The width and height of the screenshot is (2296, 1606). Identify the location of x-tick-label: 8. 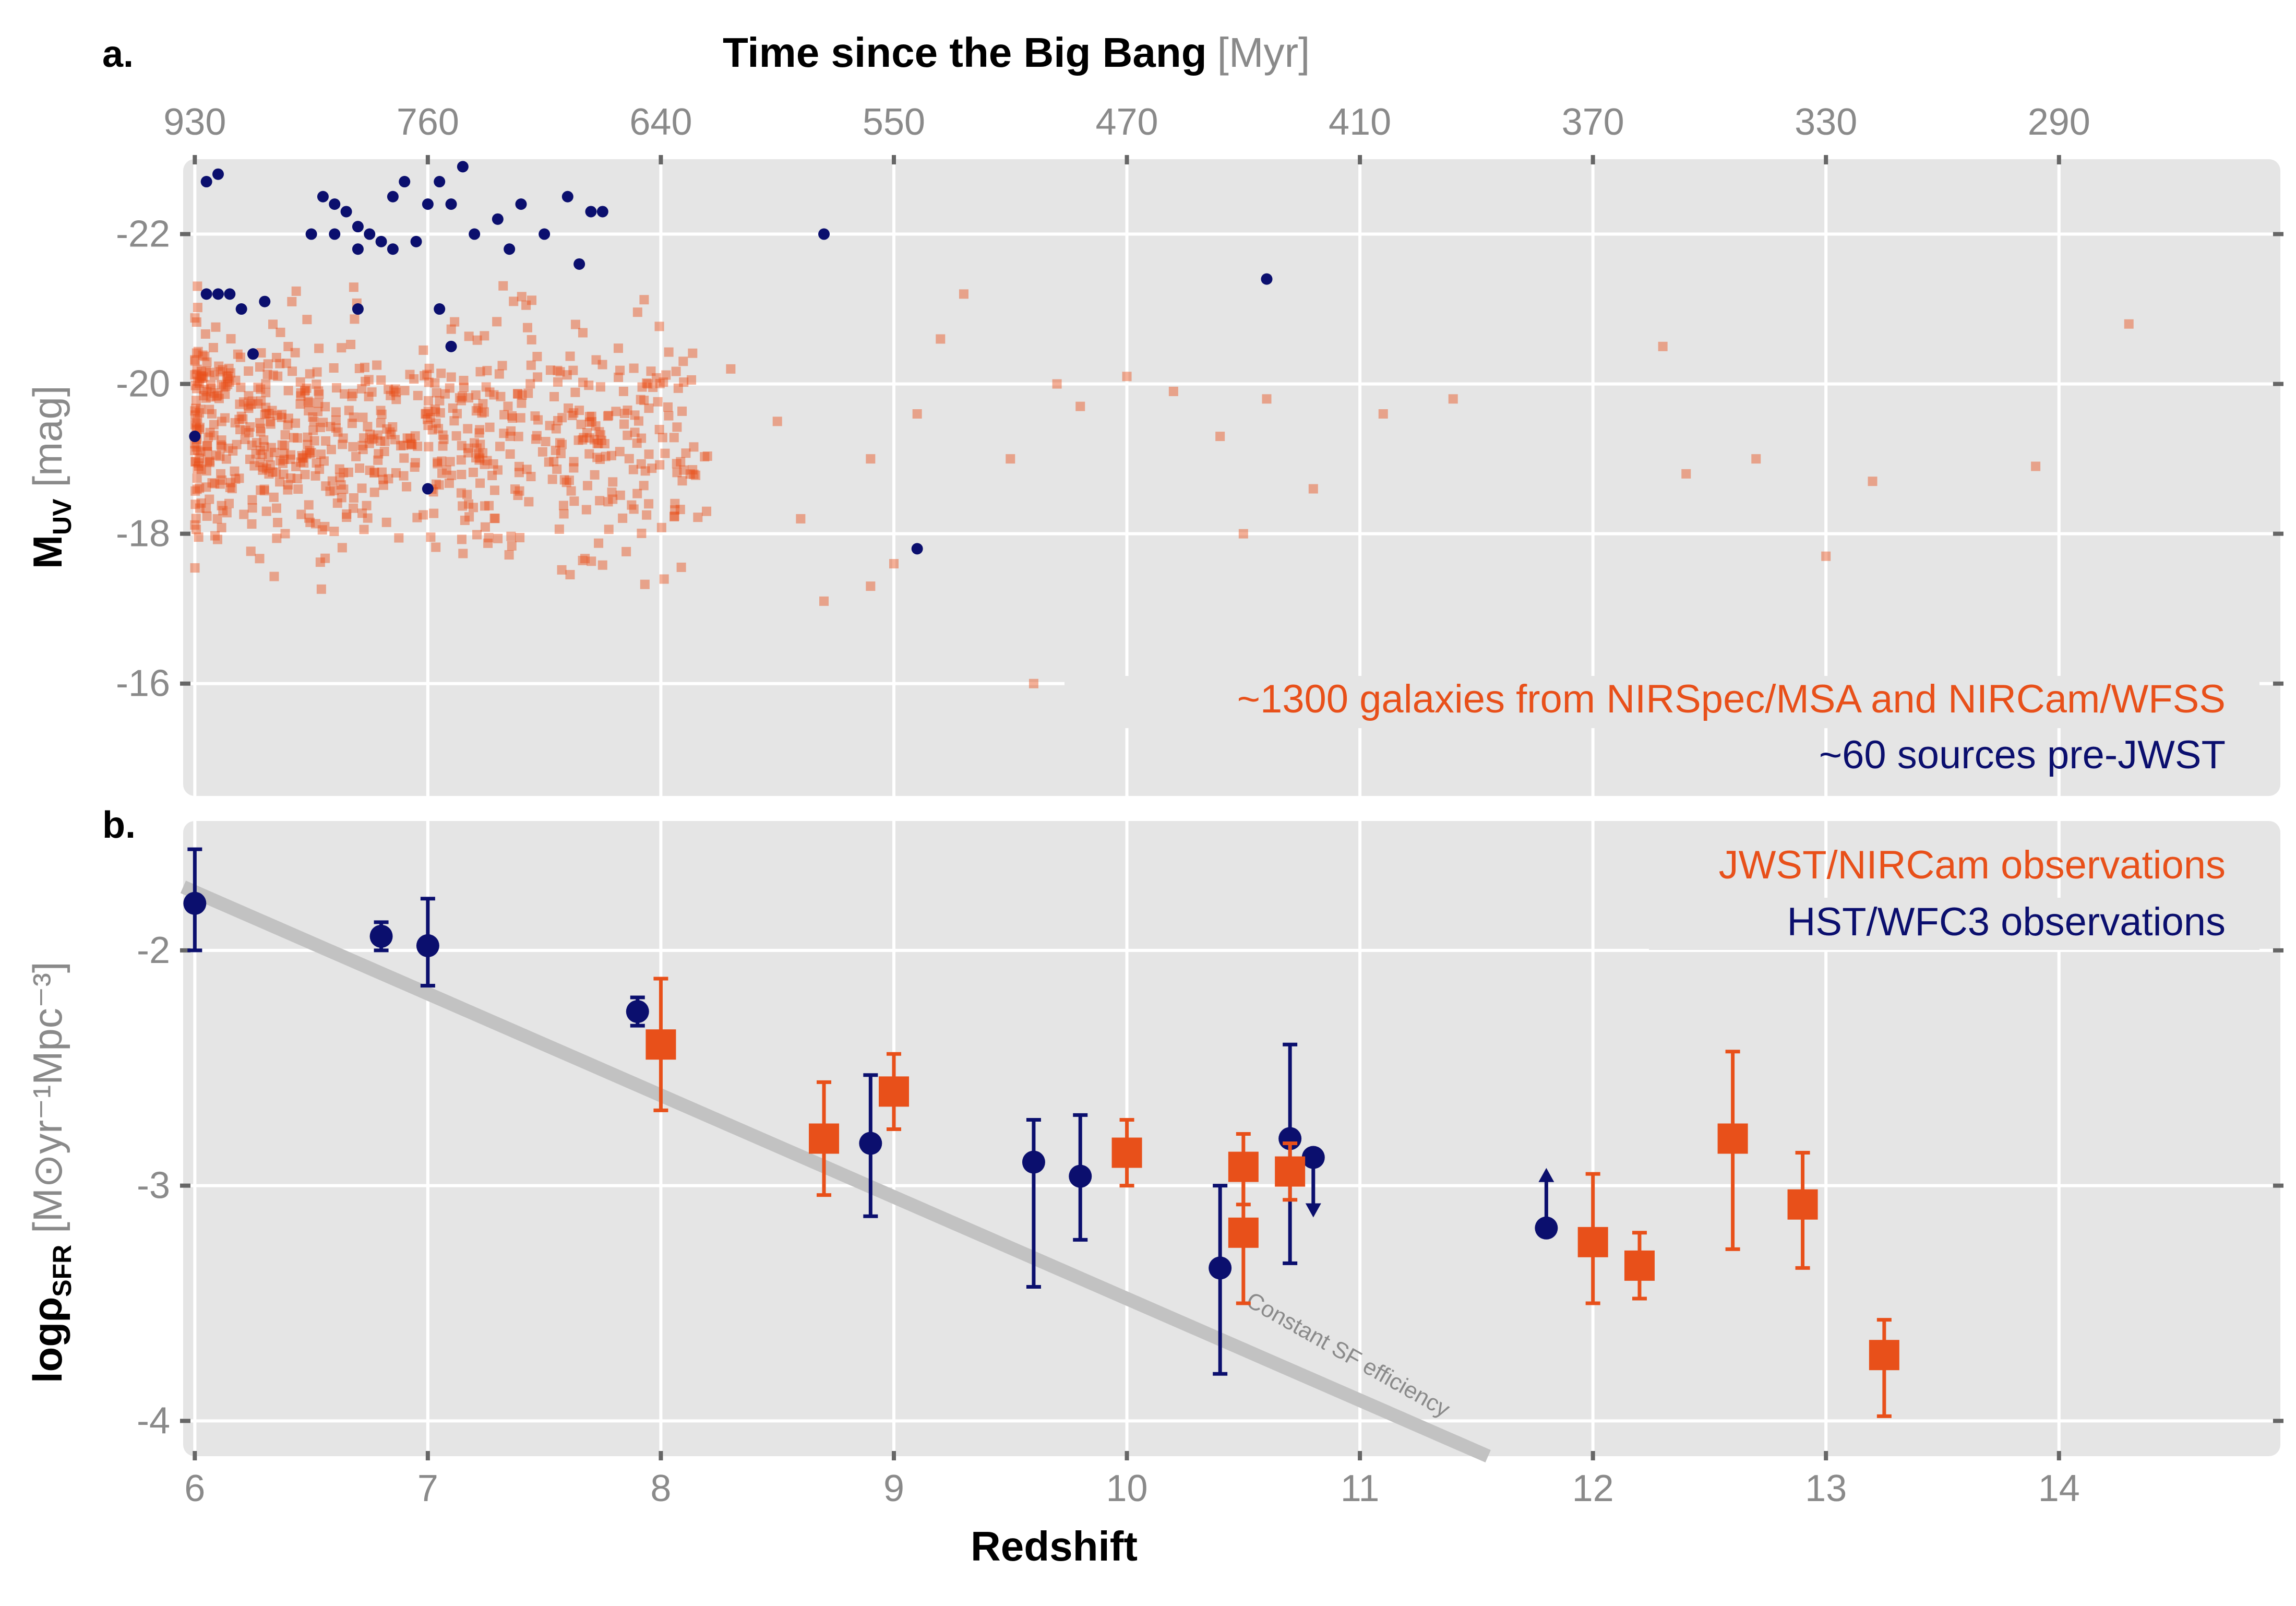
(660, 1488).